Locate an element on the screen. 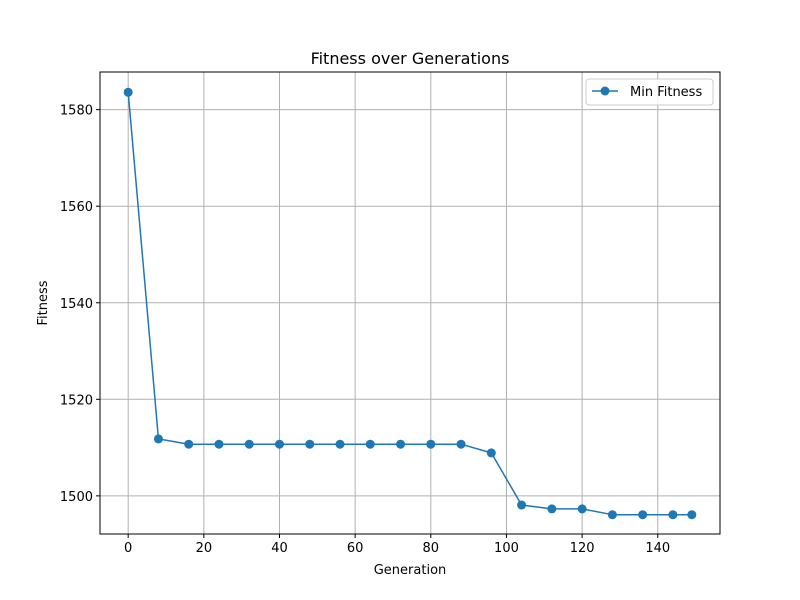 This screenshot has height=600, width=800. x-tick-label: 80 is located at coordinates (431, 548).